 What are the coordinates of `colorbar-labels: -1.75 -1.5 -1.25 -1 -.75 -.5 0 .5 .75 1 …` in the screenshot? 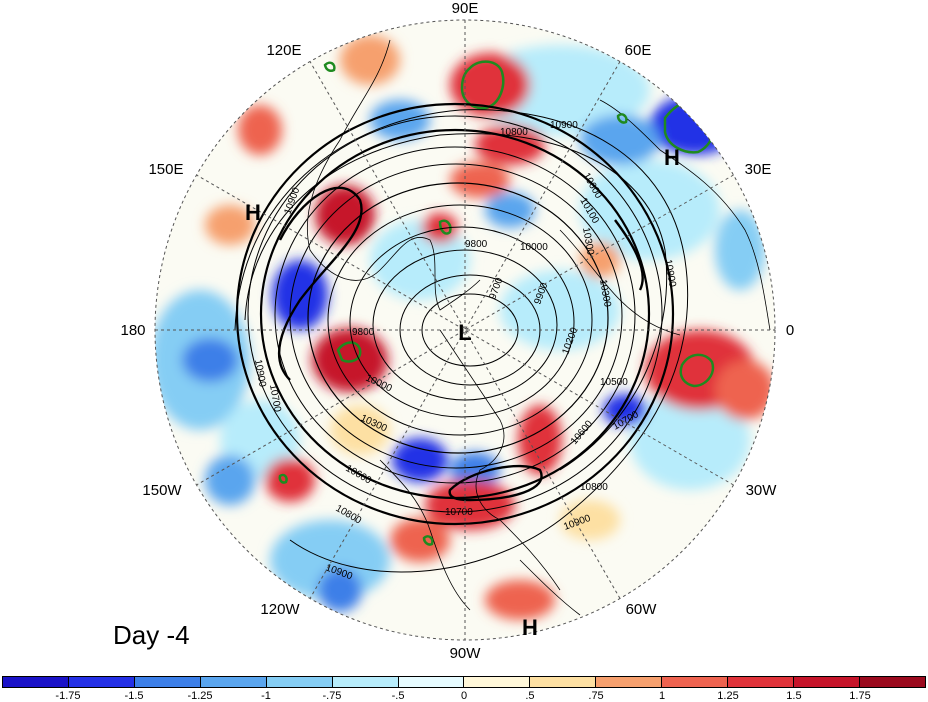 It's located at (464, 696).